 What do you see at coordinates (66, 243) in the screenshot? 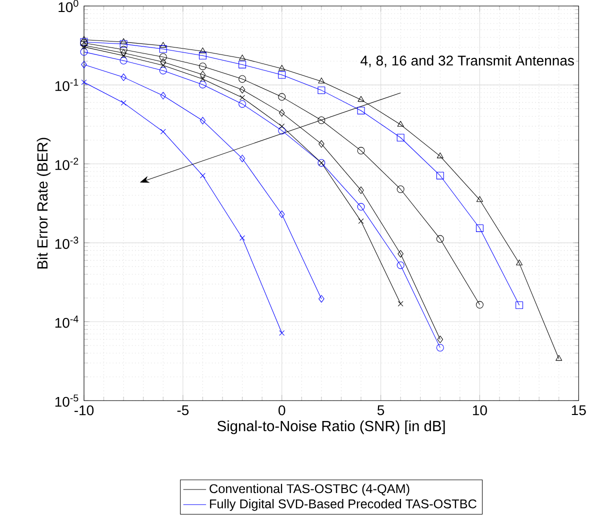
I see `y-tick-label: 10$^{-3}$` at bounding box center [66, 243].